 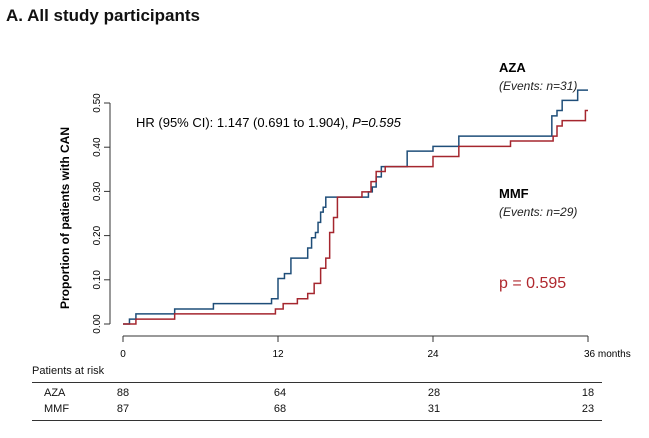 What do you see at coordinates (324, 410) in the screenshot?
I see `risk-row-mmf: MMF 87 68 31 23` at bounding box center [324, 410].